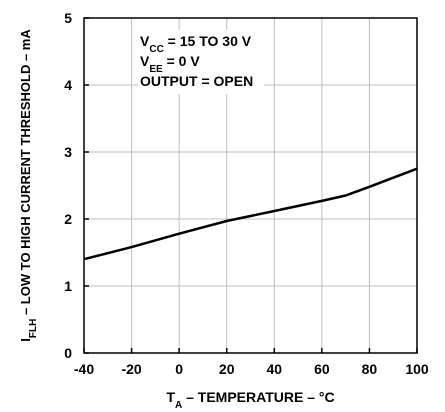 The width and height of the screenshot is (445, 412). Describe the element at coordinates (370, 369) in the screenshot. I see `x-tick-label: 80` at that location.